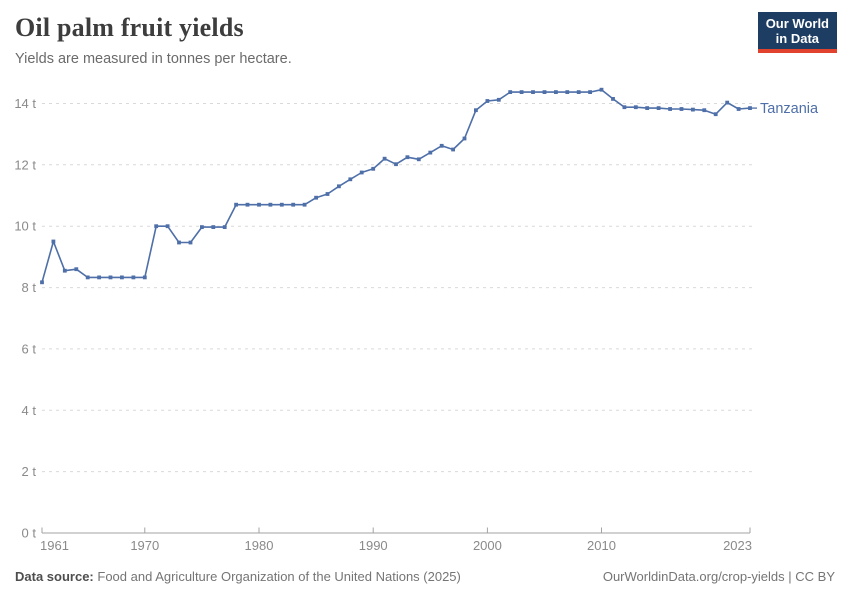 The height and width of the screenshot is (600, 850). Describe the element at coordinates (601, 545) in the screenshot. I see `x-axis-label: 2010` at that location.